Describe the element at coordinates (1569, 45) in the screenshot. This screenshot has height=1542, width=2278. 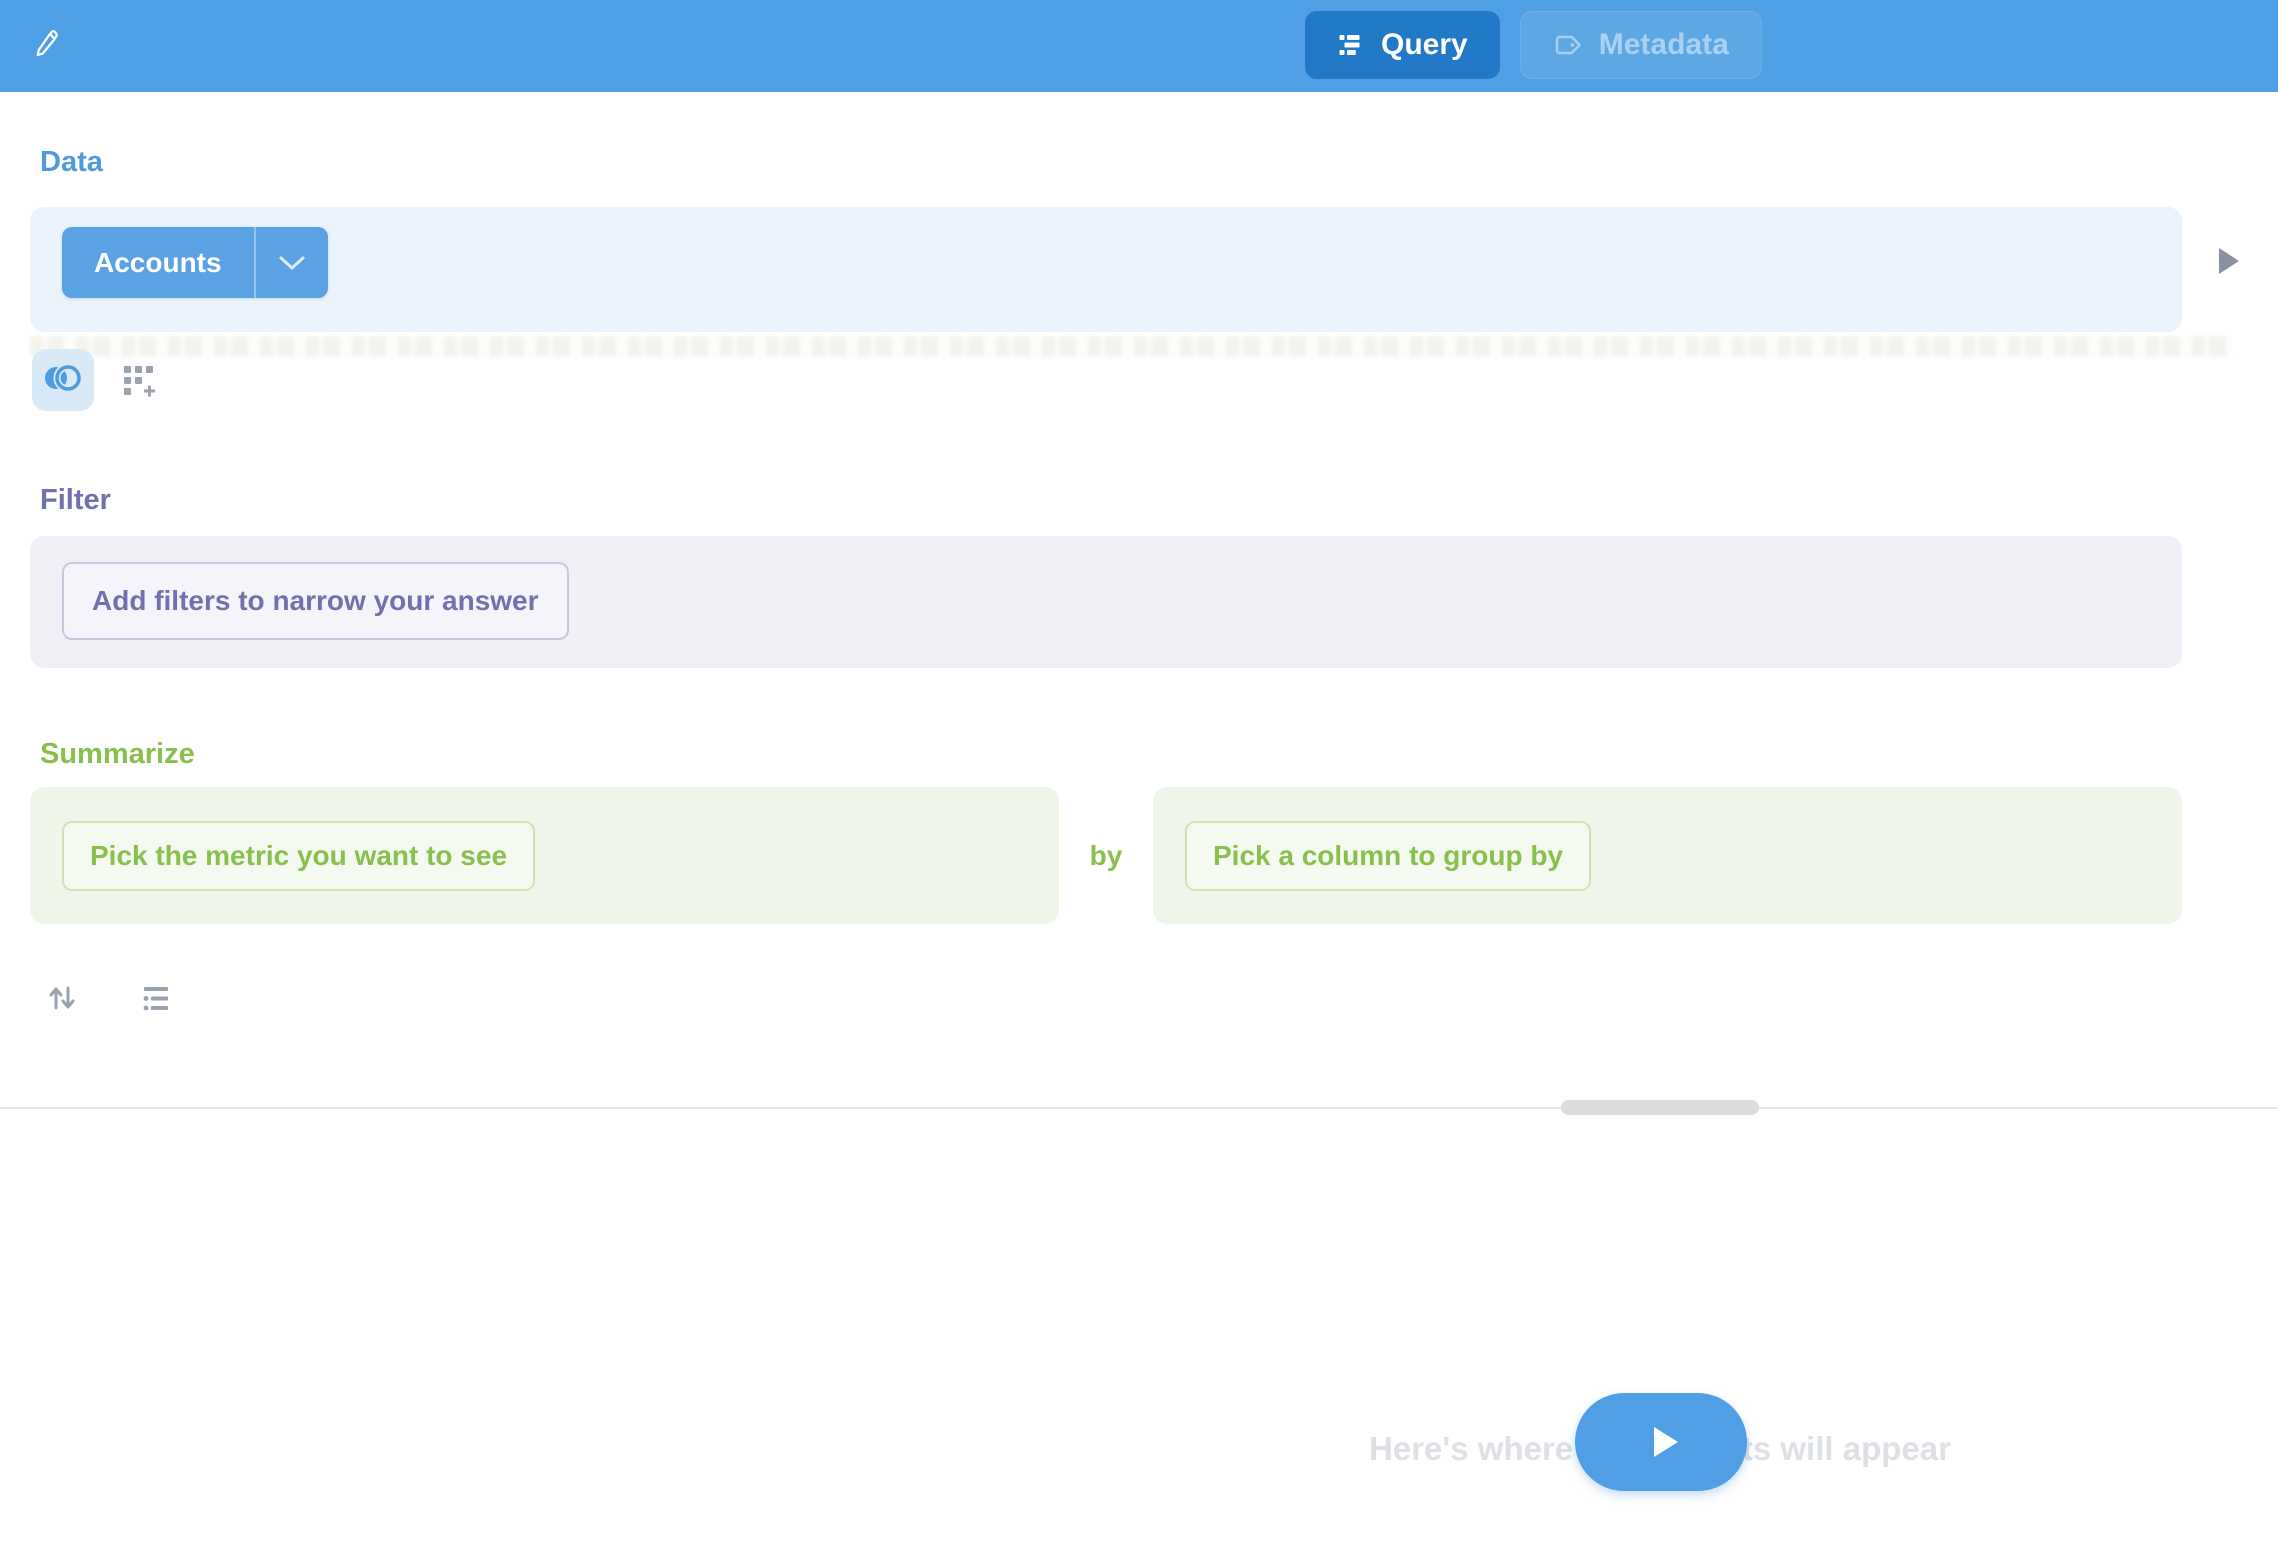
I see `tag-icon` at that location.